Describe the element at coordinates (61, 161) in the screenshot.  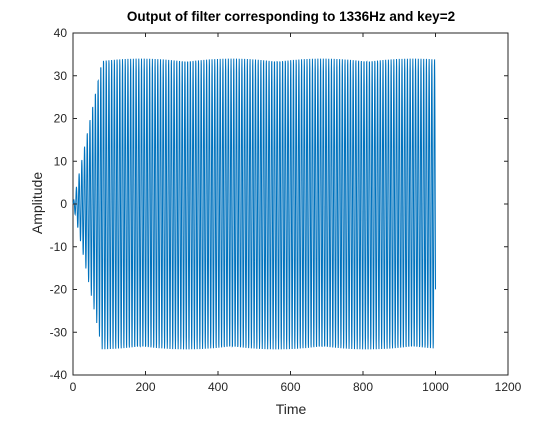
I see `y-tick-label: 10` at that location.